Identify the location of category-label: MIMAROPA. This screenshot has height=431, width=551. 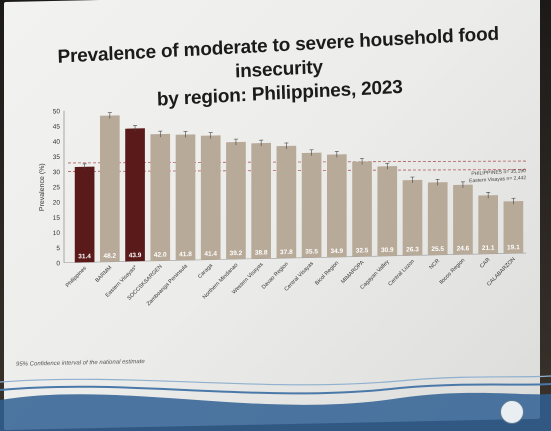
(352, 272).